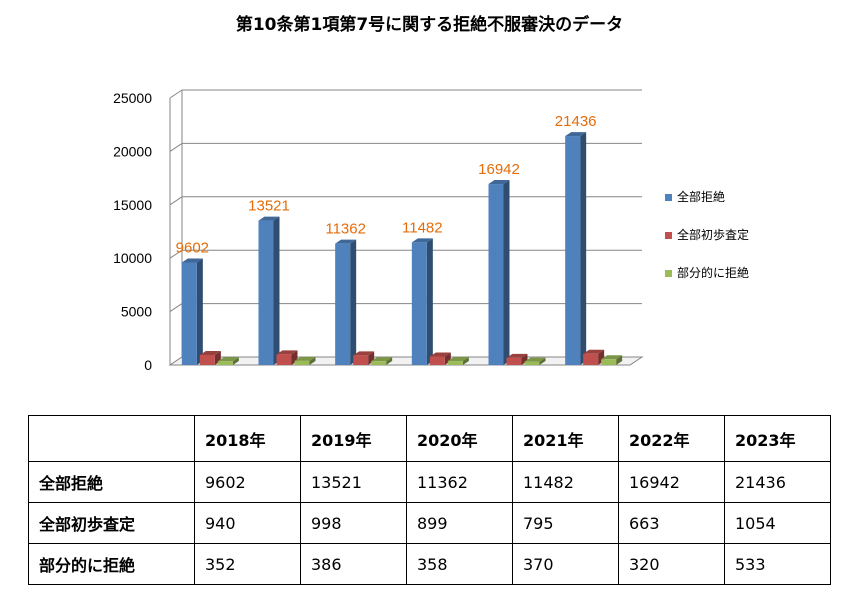 This screenshot has width=859, height=600. I want to click on table-row-label: 全部初歩査定, so click(111, 523).